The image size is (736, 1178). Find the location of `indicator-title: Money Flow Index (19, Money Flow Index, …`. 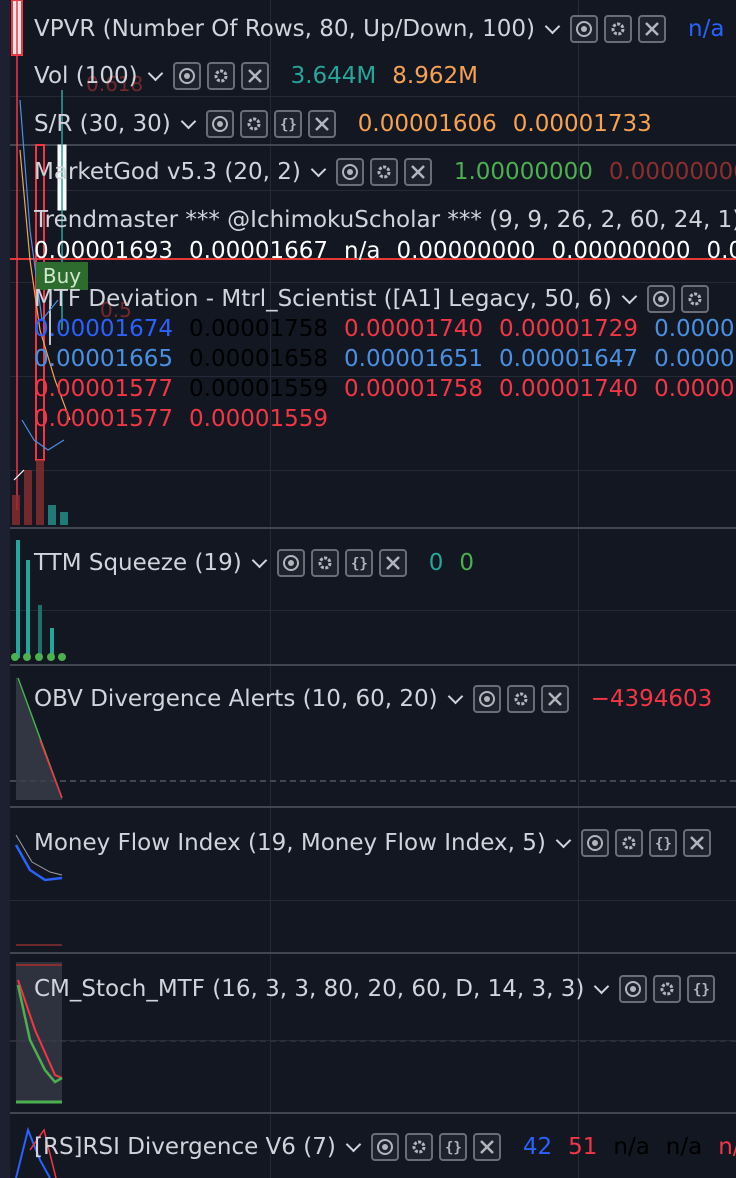

indicator-title: Money Flow Index (19, Money Flow Index, … is located at coordinates (290, 843).